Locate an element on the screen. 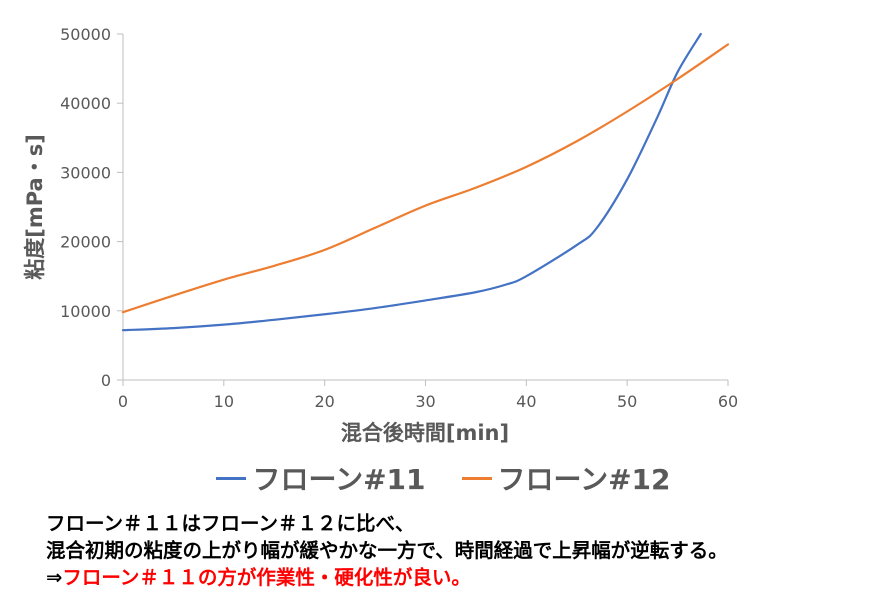 The width and height of the screenshot is (887, 606). y-tick-label: 20000 is located at coordinates (85, 242).